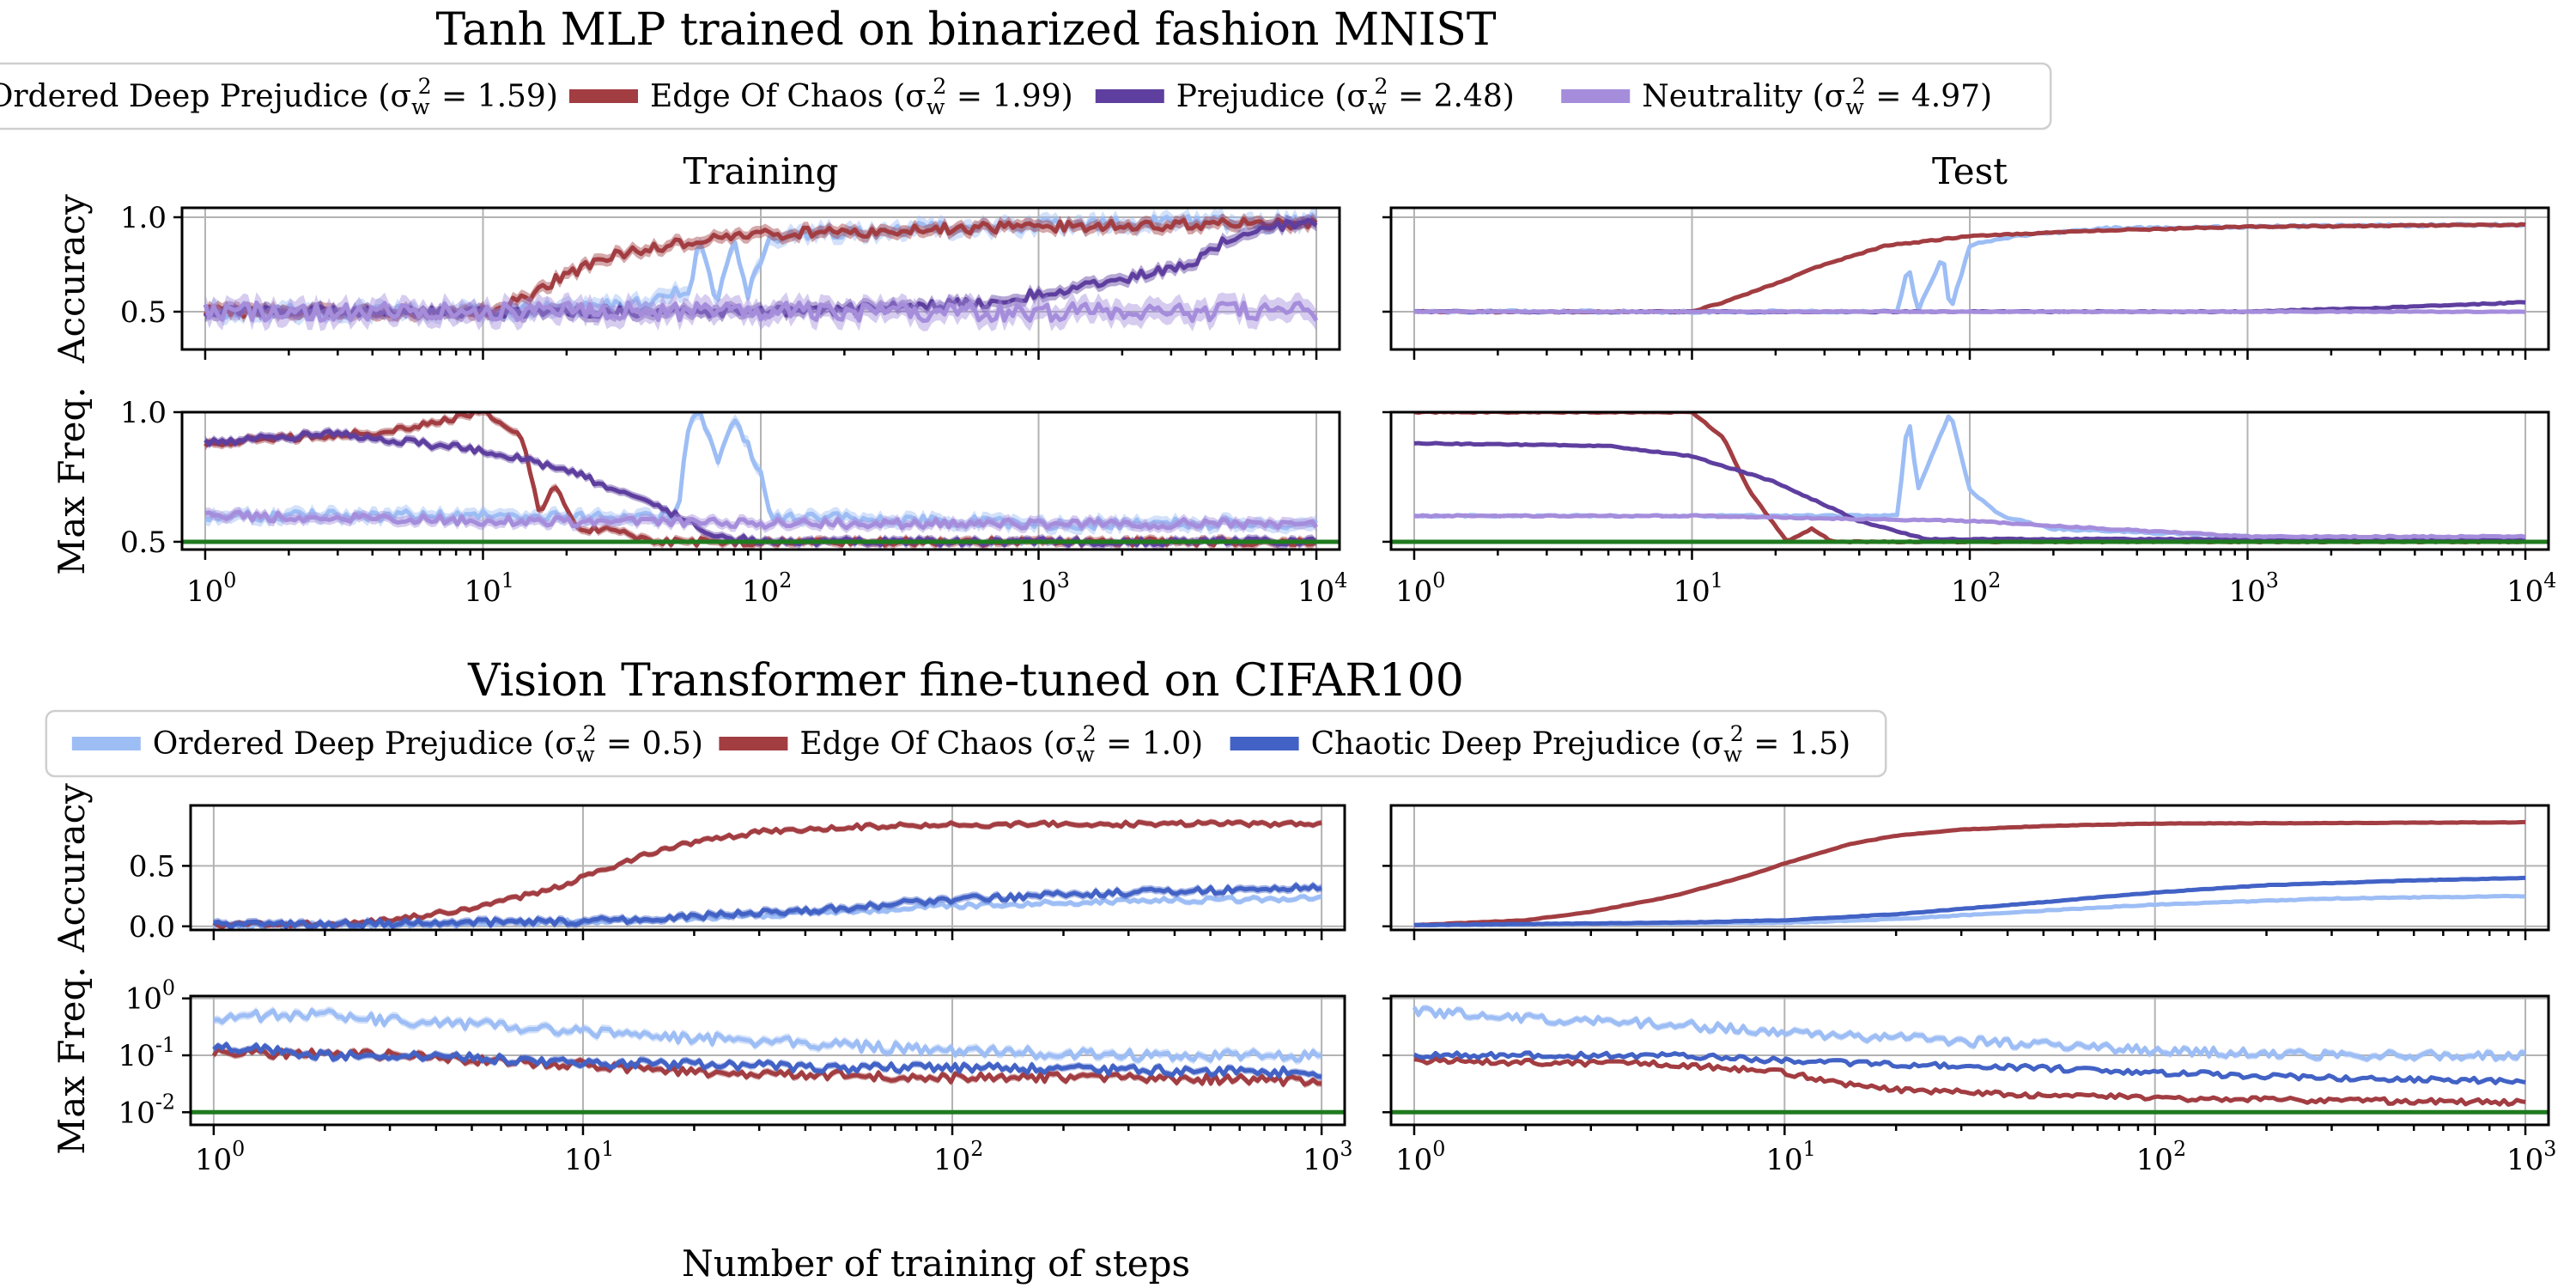 The height and width of the screenshot is (1288, 2576). What do you see at coordinates (760, 481) in the screenshot?
I see `series-band-edge-of-chaos` at bounding box center [760, 481].